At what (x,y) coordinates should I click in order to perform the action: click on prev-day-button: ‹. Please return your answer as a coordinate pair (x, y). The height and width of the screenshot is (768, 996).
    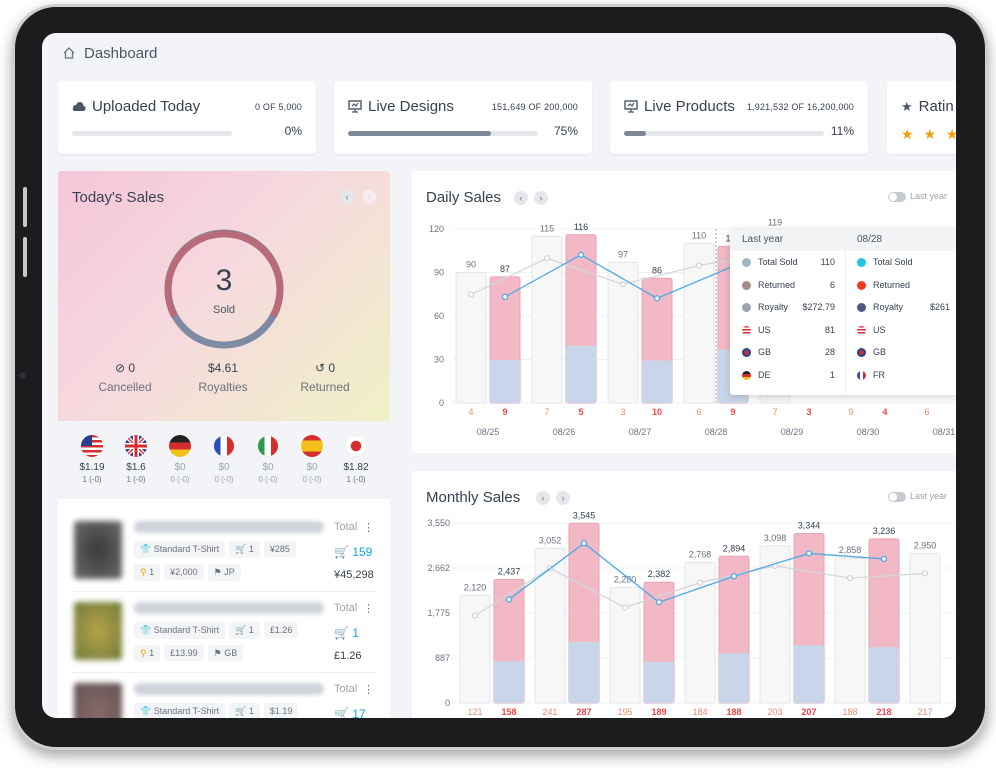
    Looking at the image, I should click on (347, 197).